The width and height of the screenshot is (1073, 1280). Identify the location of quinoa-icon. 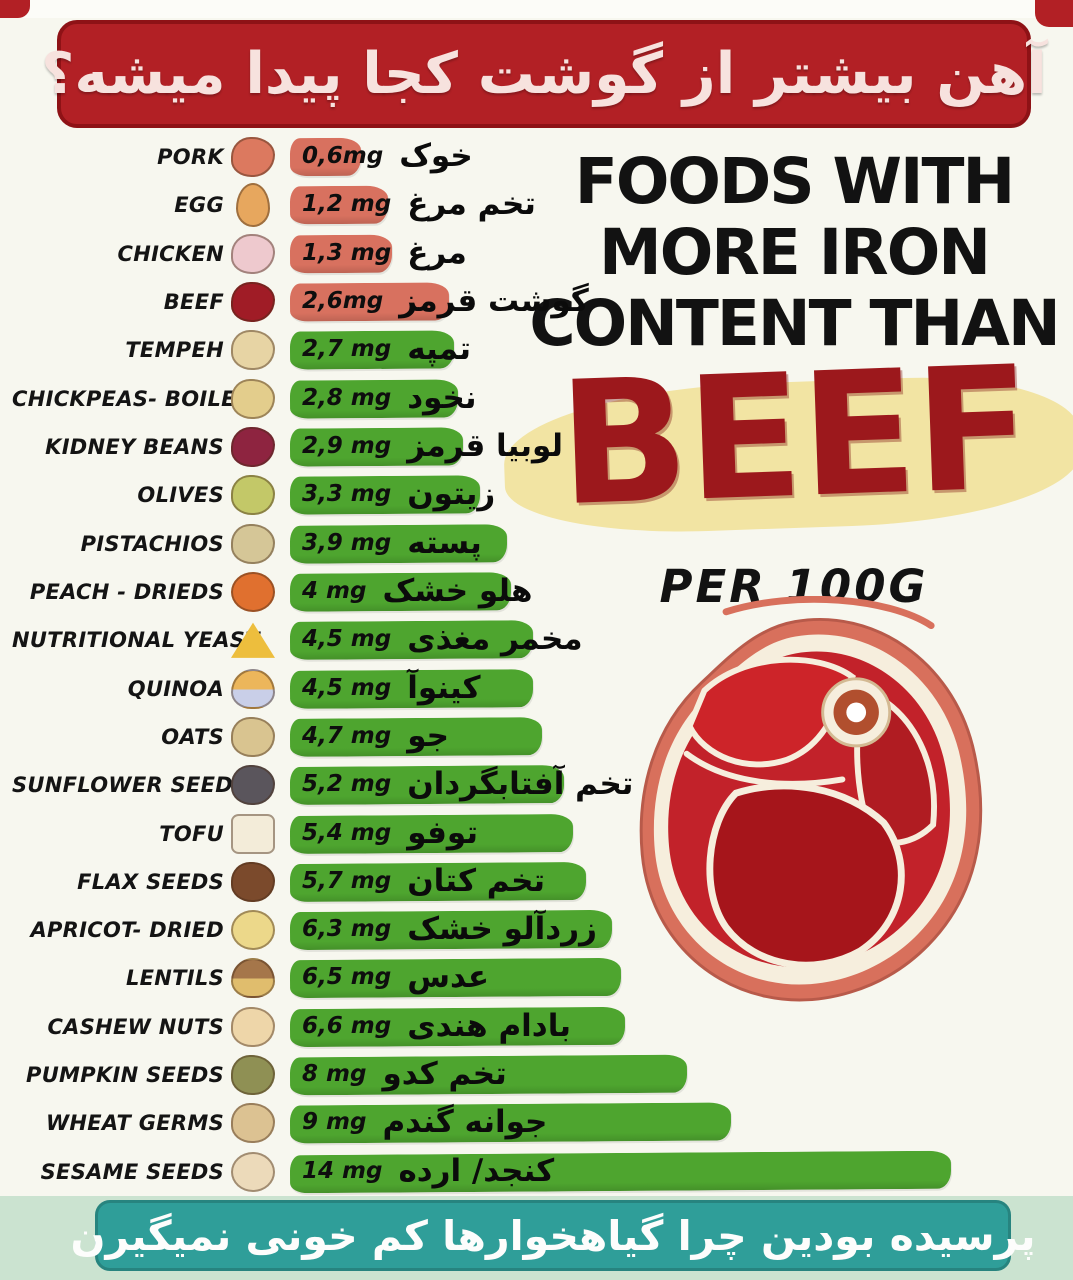
(253, 688).